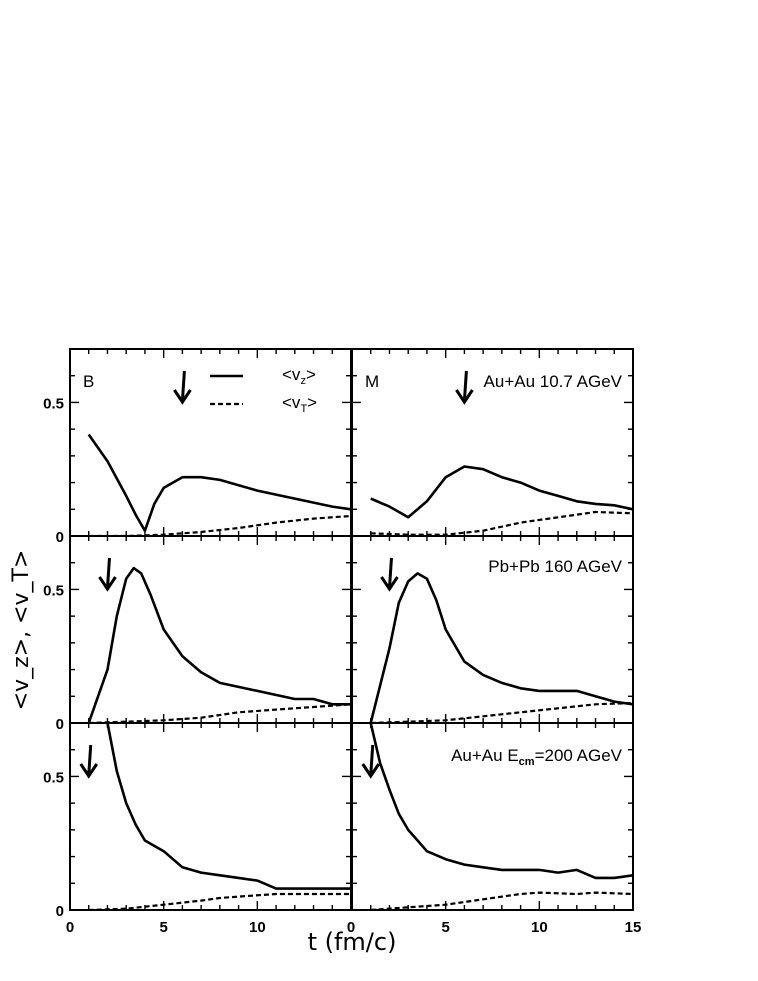 This screenshot has height=981, width=758. Describe the element at coordinates (390, 573) in the screenshot. I see `panel-3-arrow-shaft` at that location.